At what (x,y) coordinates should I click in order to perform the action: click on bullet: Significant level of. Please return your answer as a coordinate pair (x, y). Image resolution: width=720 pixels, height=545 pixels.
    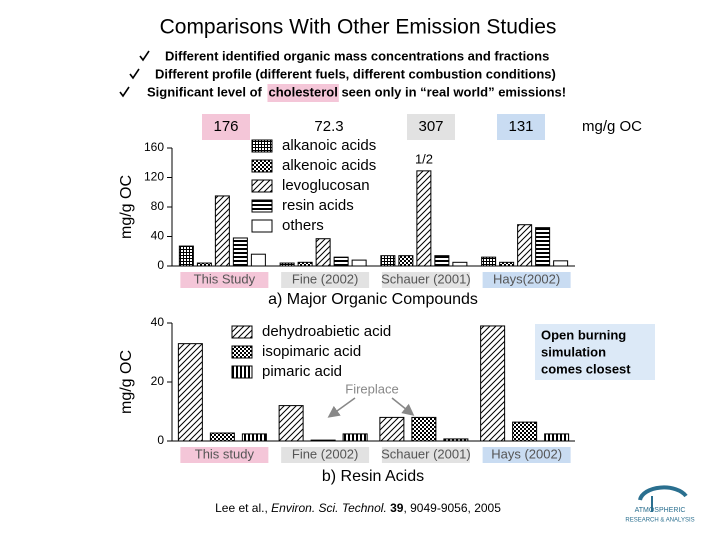
    Looking at the image, I should click on (206, 91).